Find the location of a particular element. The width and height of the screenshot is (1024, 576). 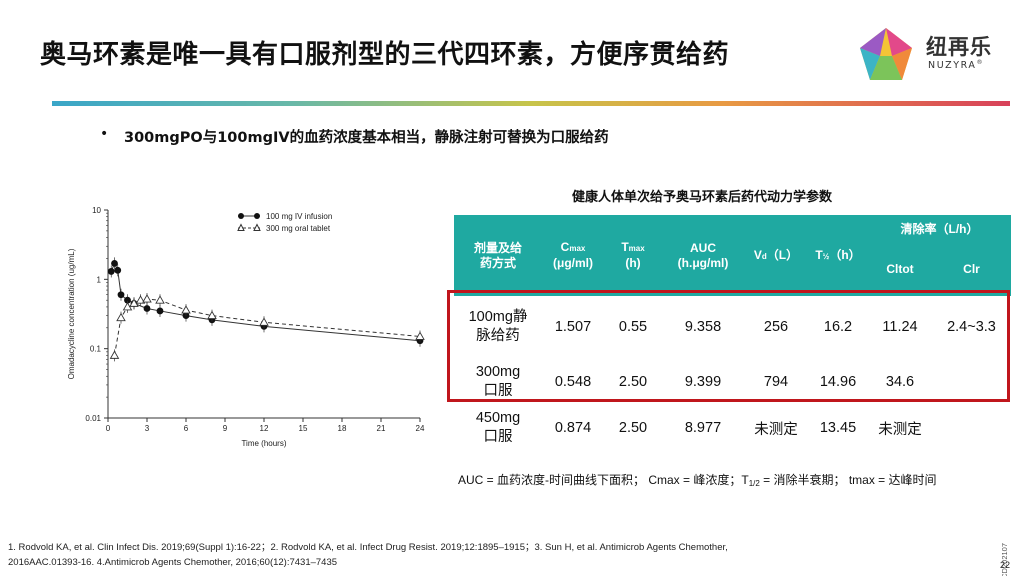

header-cmax: Cmax (μg/ml) is located at coordinates (573, 255).